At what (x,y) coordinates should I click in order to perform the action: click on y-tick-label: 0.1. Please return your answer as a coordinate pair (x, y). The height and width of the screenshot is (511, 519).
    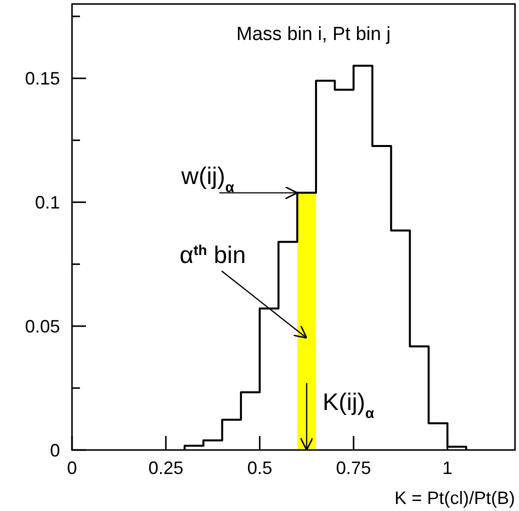
    Looking at the image, I should click on (47, 202).